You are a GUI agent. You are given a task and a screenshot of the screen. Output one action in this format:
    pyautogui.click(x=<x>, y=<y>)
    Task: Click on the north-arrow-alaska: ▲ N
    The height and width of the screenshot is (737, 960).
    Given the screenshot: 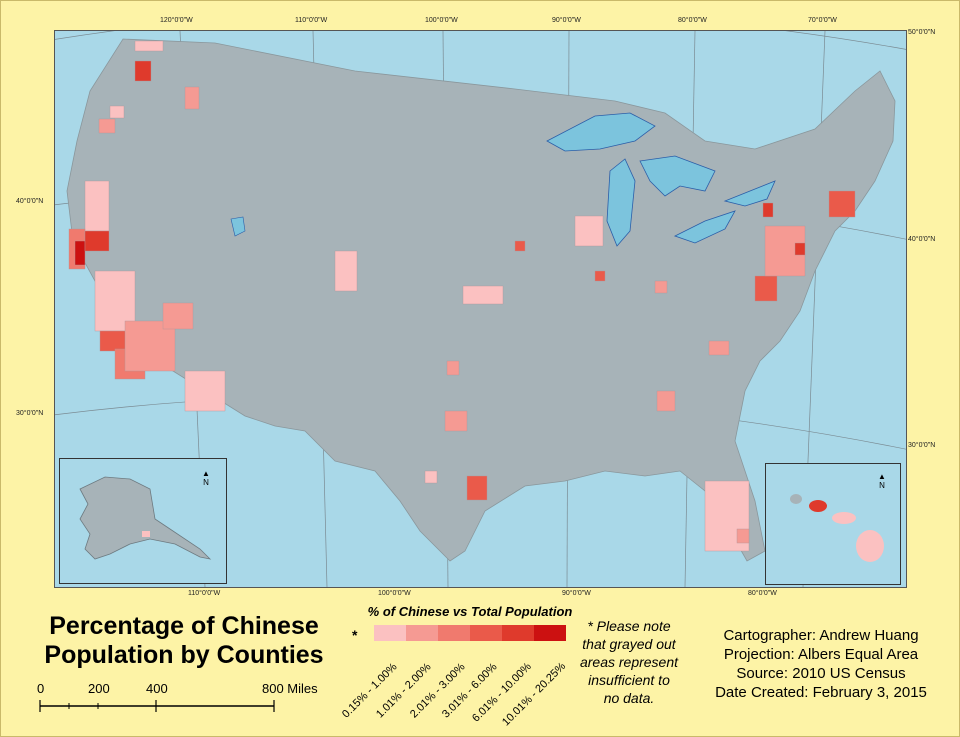 What is the action you would take?
    pyautogui.click(x=206, y=478)
    